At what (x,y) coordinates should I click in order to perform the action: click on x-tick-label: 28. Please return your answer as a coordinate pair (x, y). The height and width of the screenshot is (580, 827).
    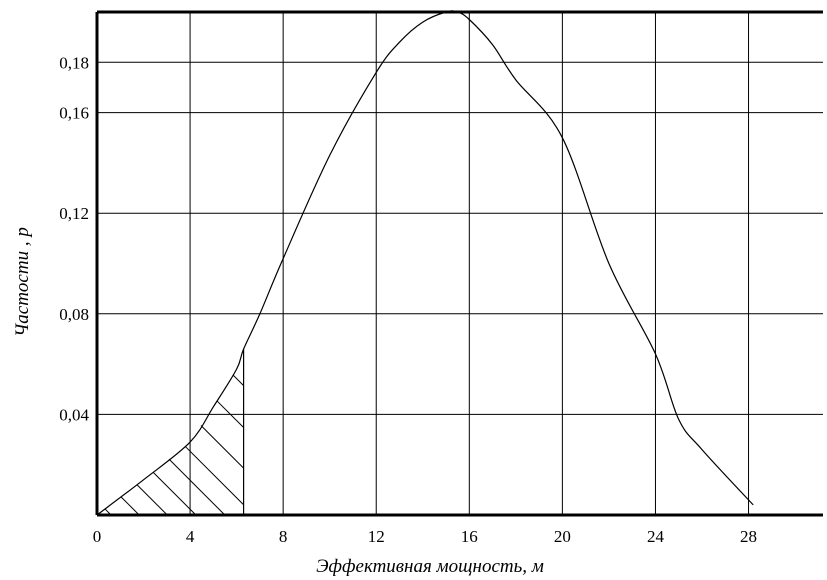
    Looking at the image, I should click on (748, 536).